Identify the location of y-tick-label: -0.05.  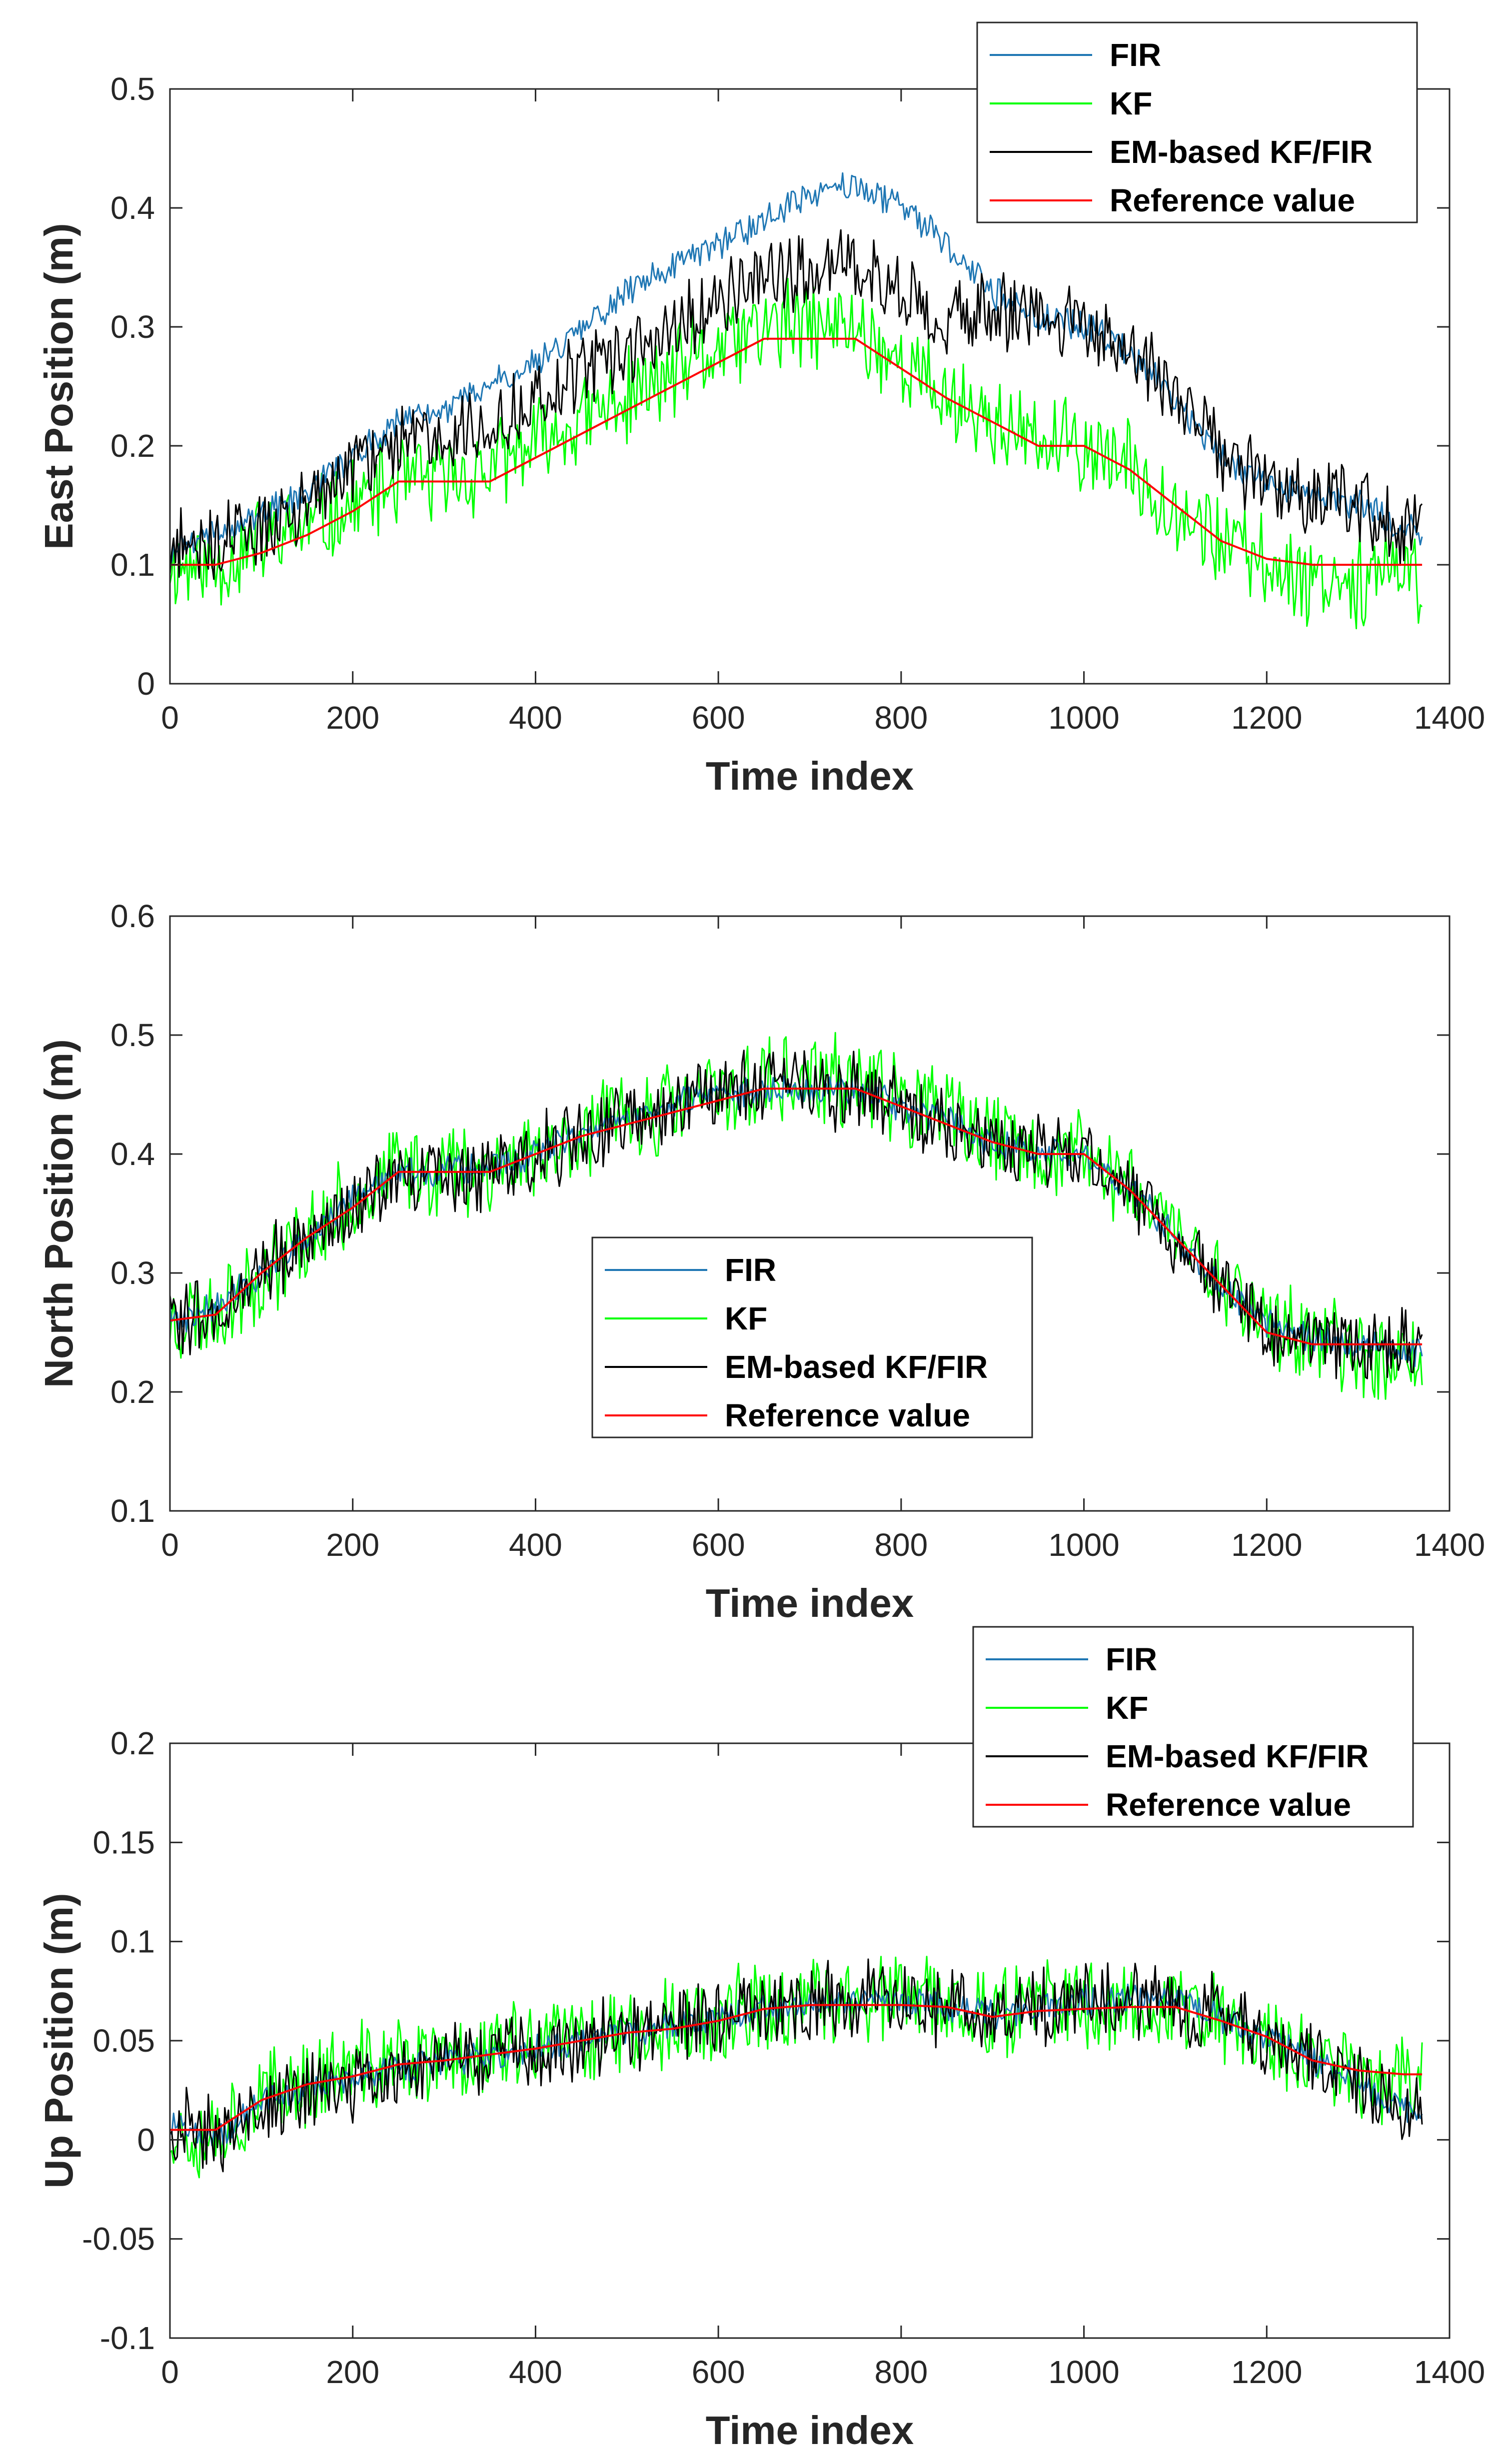
(118, 2239).